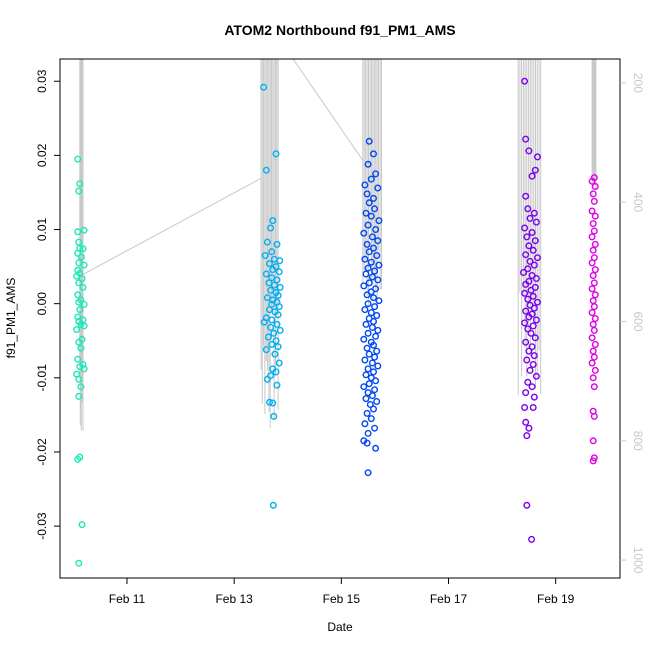 Image resolution: width=650 pixels, height=650 pixels. I want to click on y2-tick-label: 600, so click(638, 321).